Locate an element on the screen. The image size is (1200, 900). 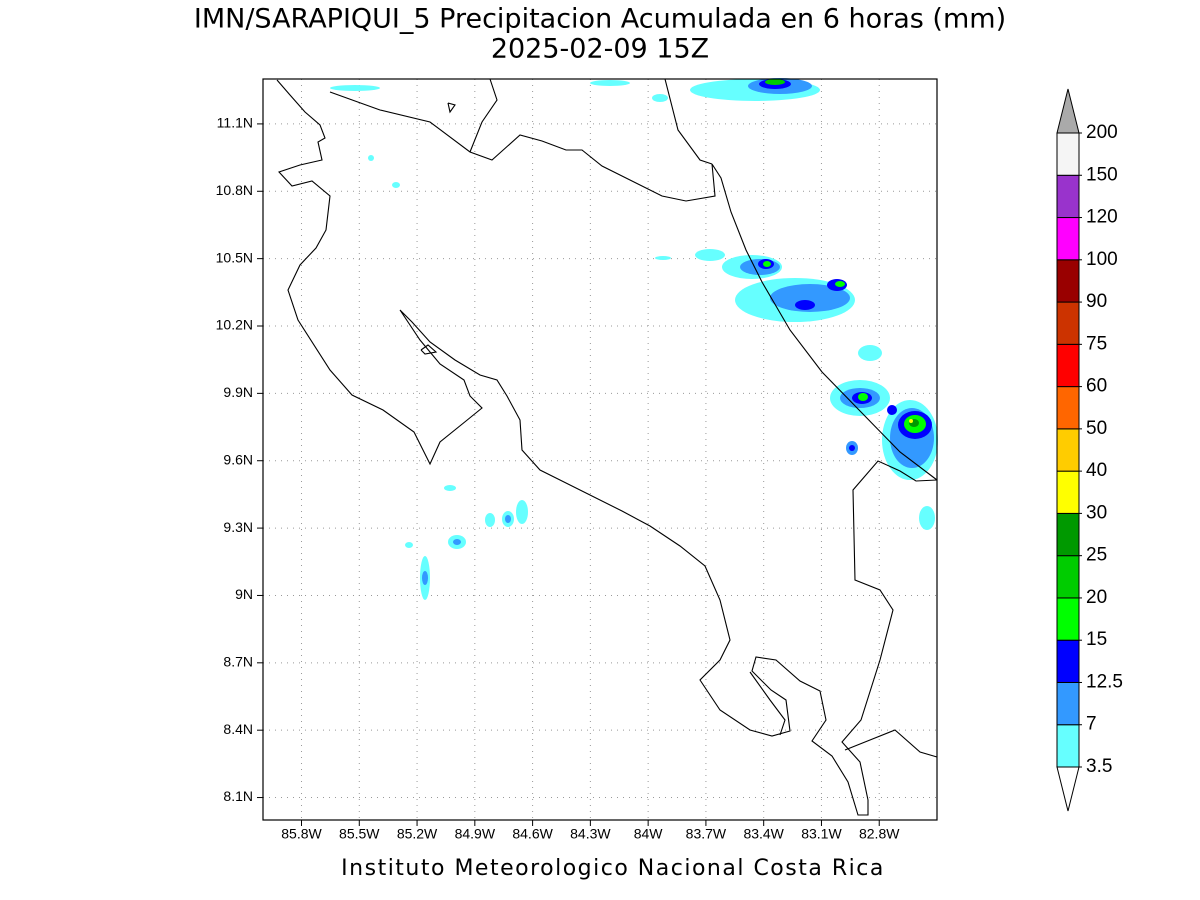
y-tick-label: 8.7N is located at coordinates (238, 662).